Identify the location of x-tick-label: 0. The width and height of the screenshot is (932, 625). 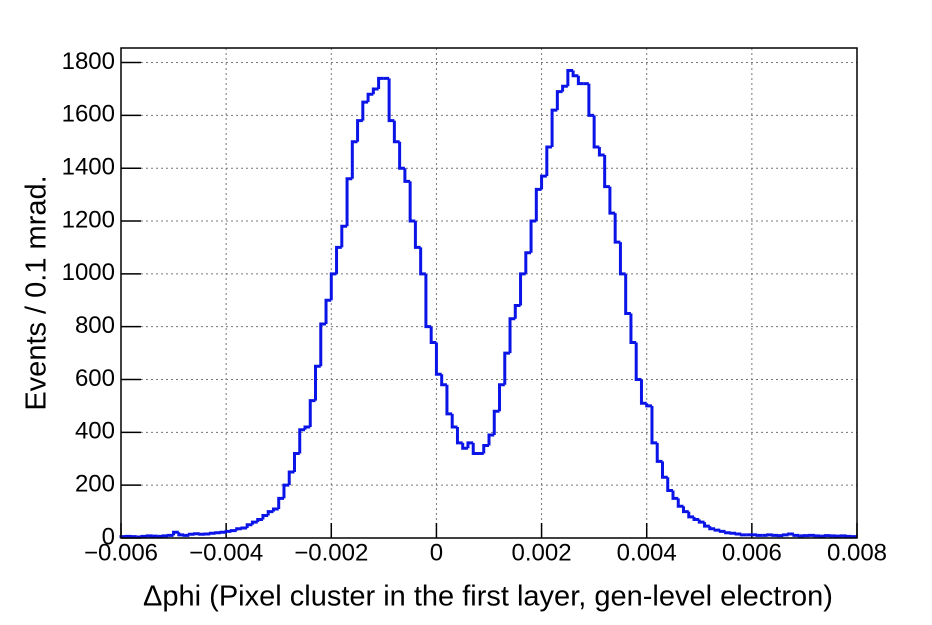
(436, 552).